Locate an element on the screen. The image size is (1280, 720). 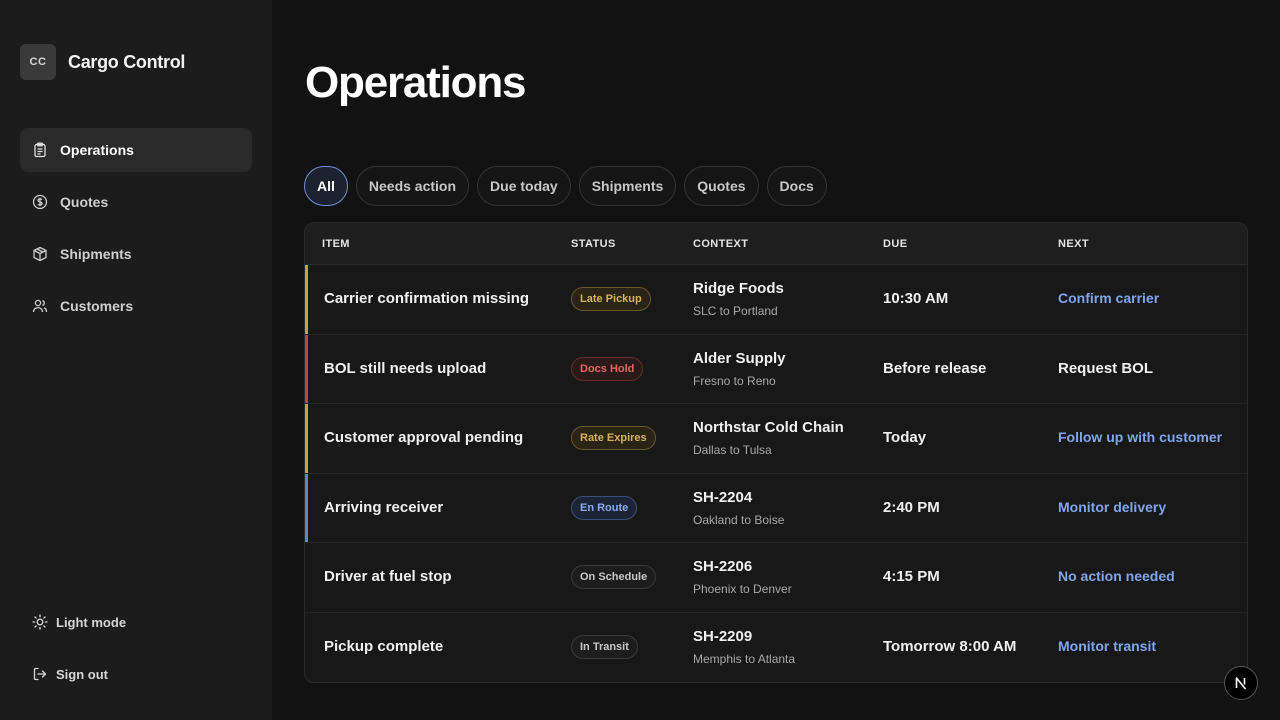
header-item: ITEM is located at coordinates (336, 243).